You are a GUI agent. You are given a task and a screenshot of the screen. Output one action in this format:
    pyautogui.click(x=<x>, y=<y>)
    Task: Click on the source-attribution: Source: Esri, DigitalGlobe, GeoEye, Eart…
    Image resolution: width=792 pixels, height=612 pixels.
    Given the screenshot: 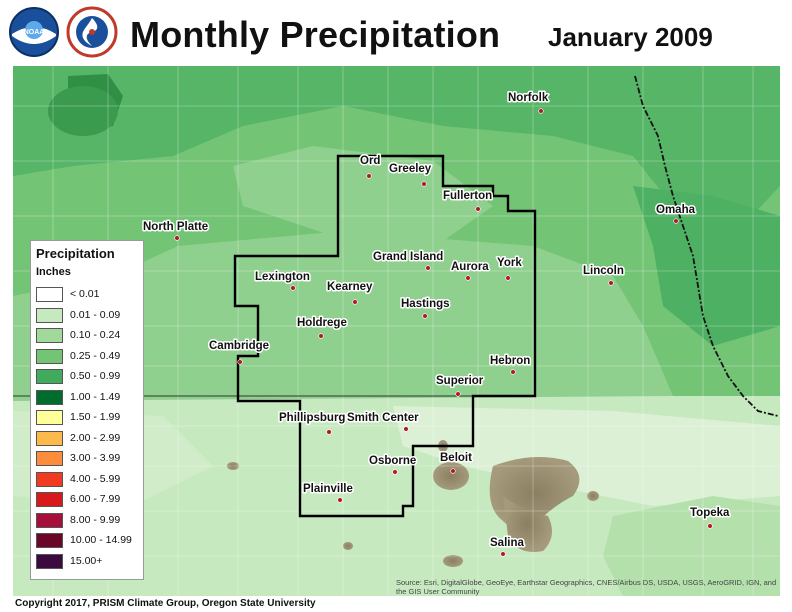 What is the action you would take?
    pyautogui.click(x=586, y=587)
    